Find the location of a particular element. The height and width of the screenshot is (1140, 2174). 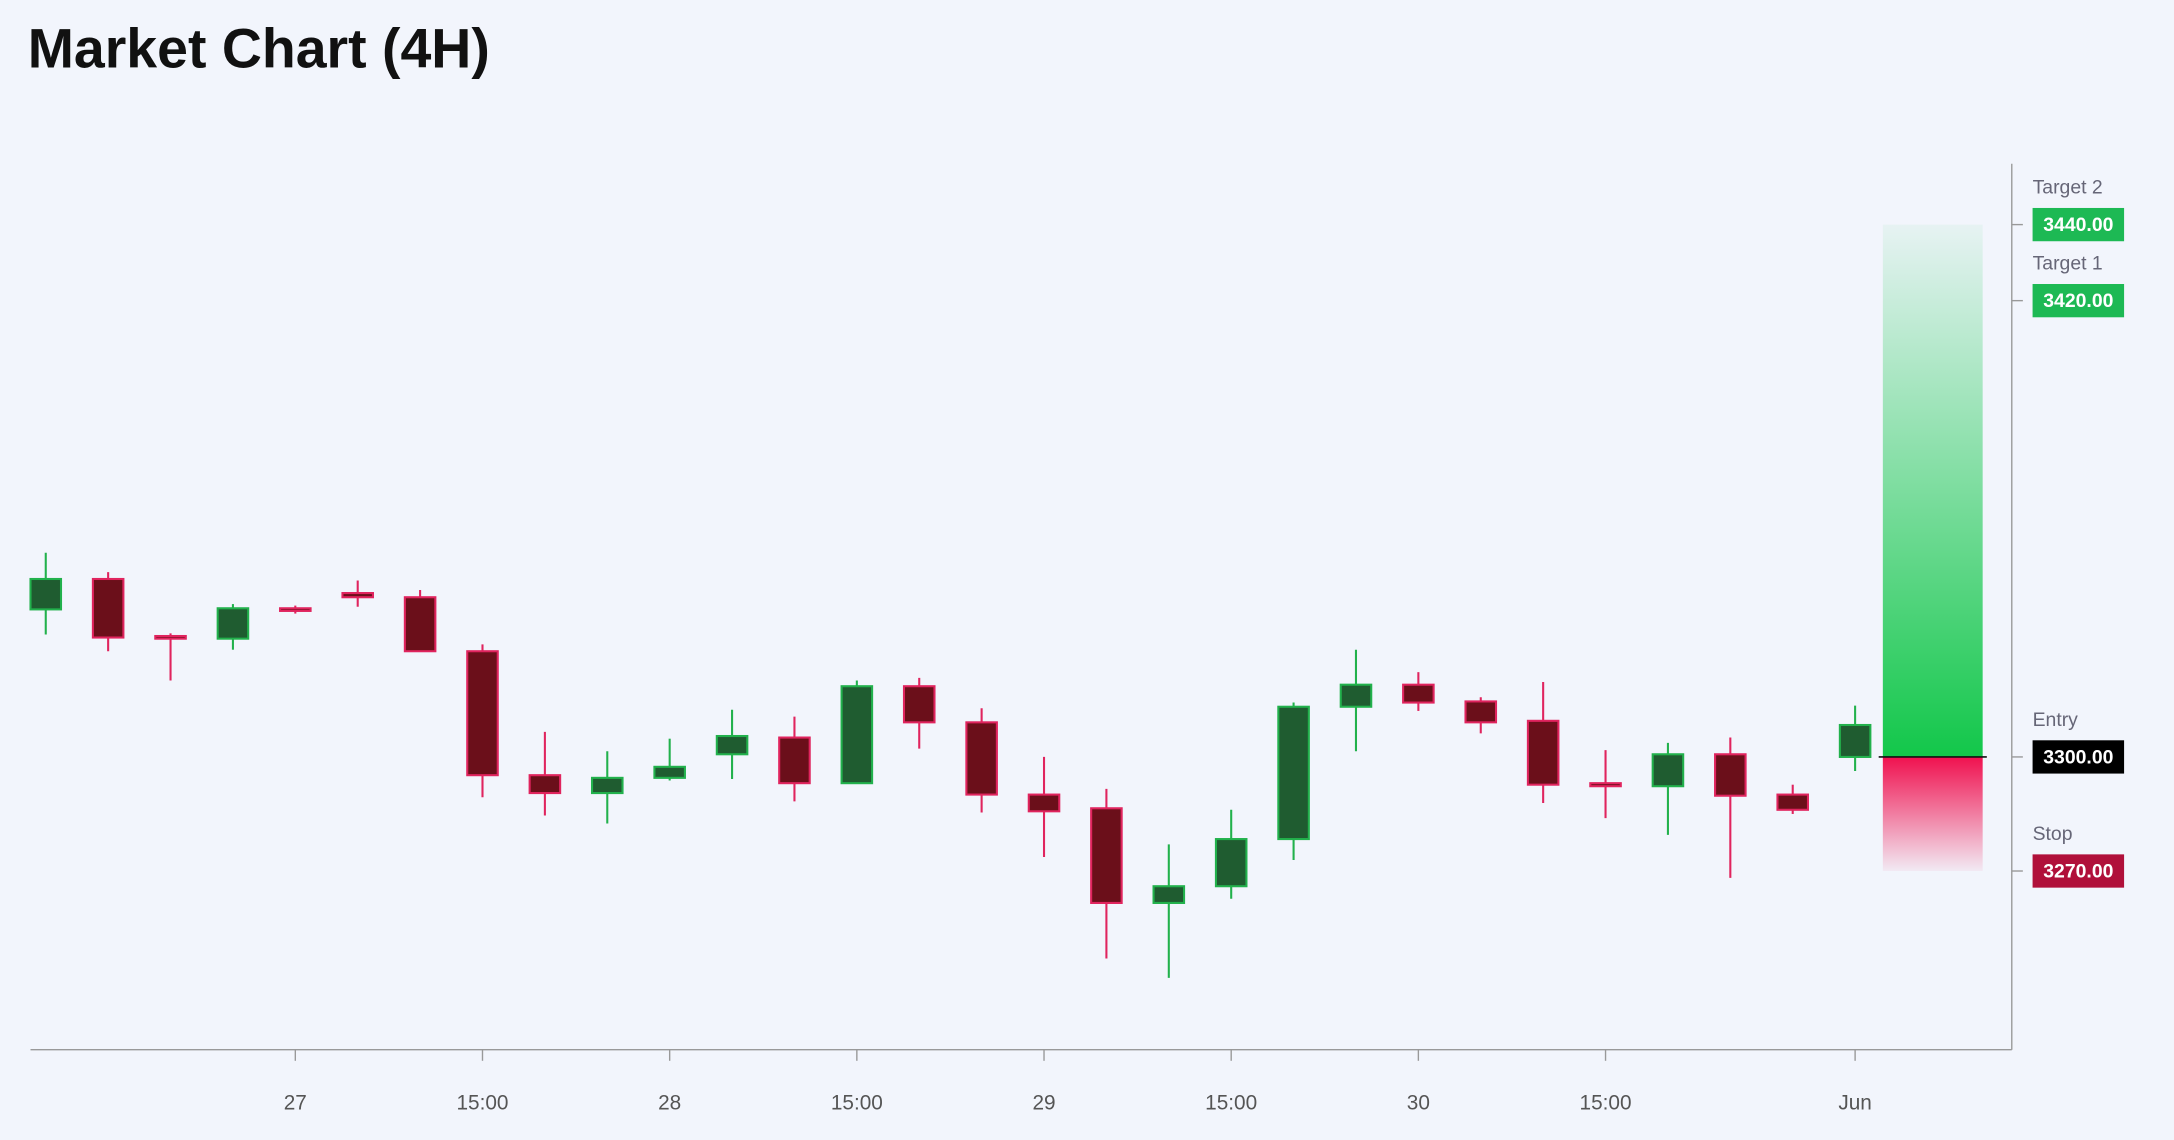

x-tick-label: 30 is located at coordinates (1418, 1102).